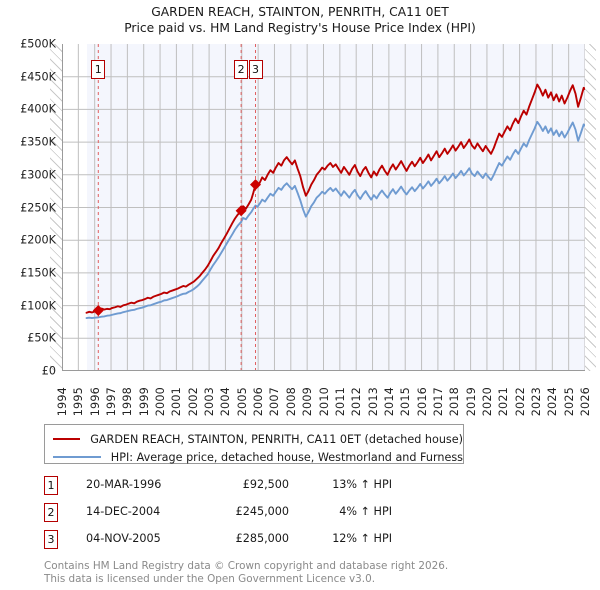 Image resolution: width=600 pixels, height=590 pixels. I want to click on transaction-hpi-delta: 12% ↑ HPI, so click(362, 538).